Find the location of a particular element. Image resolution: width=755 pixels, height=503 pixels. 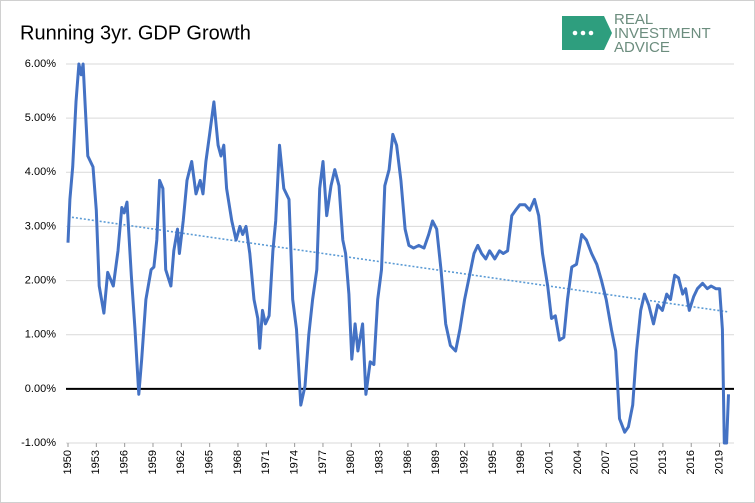

x-tick-label: 2019 is located at coordinates (719, 462).